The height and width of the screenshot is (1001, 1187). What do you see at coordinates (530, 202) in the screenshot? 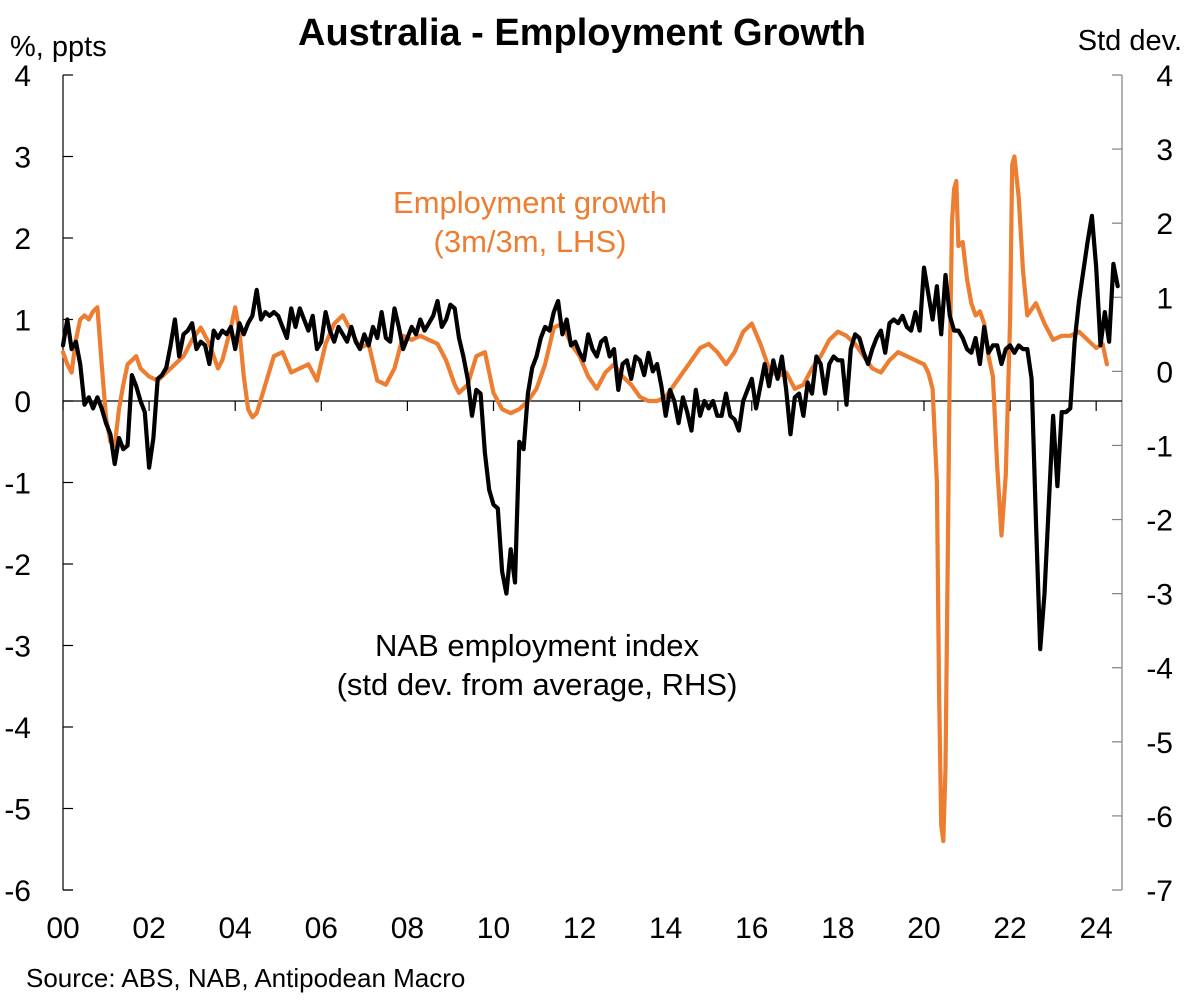
I see `employment-growth-label: Employment growth` at bounding box center [530, 202].